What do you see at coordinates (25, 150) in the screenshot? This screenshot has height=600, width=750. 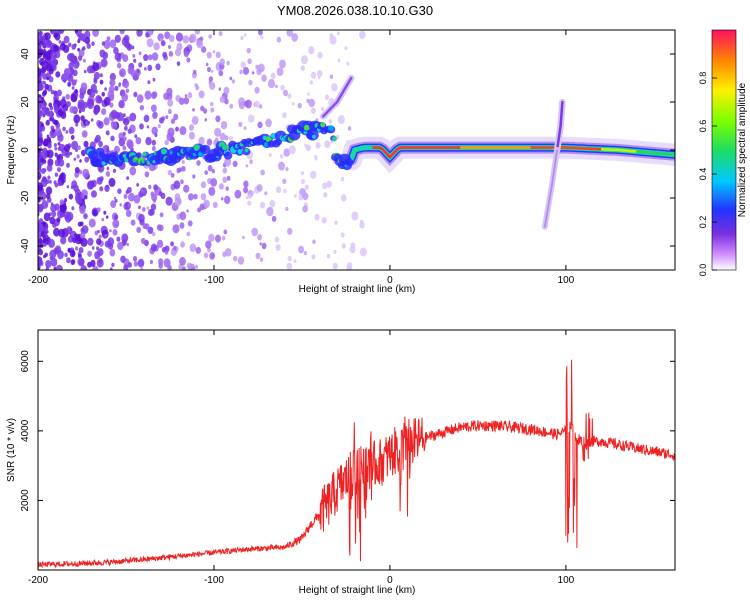 I see `y-tick-label: 0` at bounding box center [25, 150].